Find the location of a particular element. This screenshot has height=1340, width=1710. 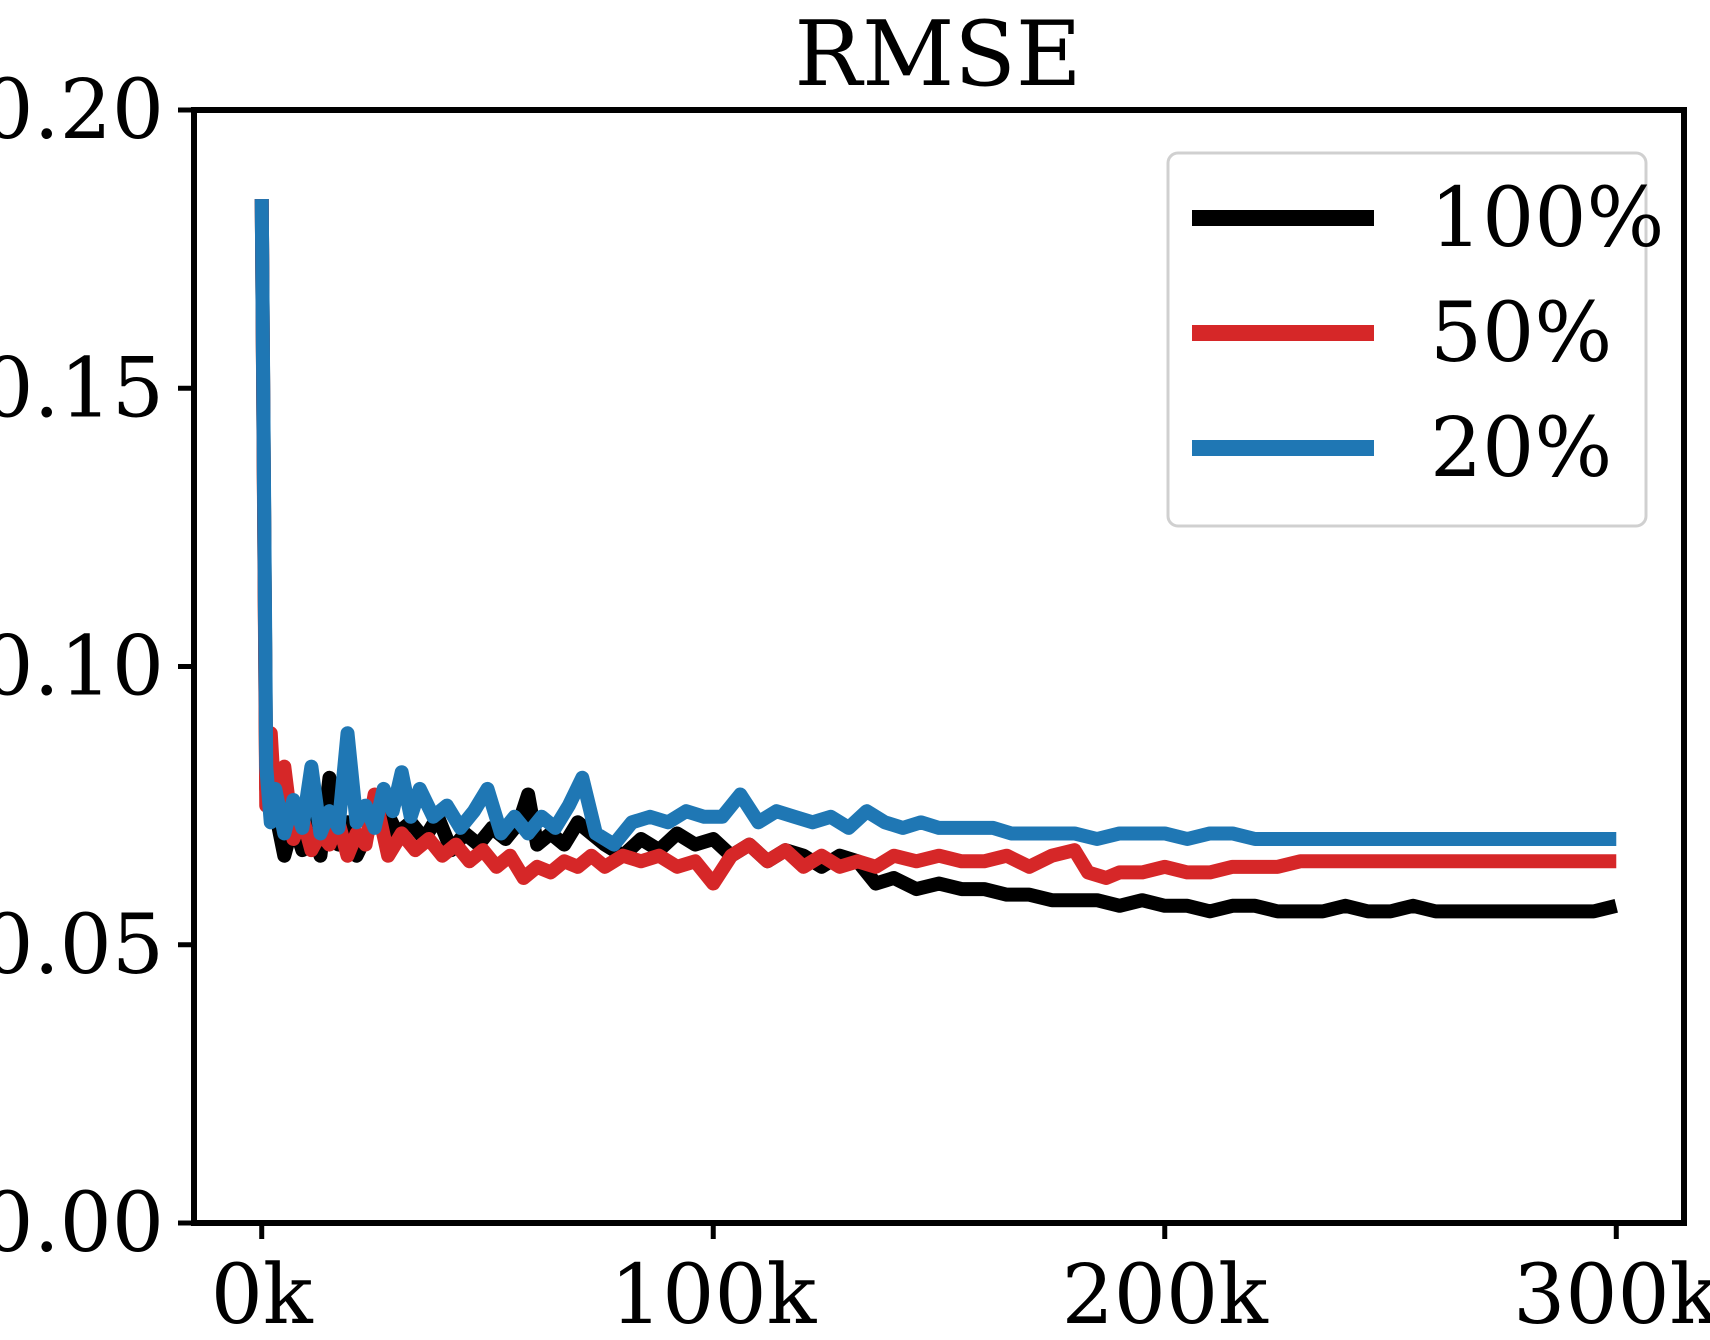

legend-label-2: 20% is located at coordinates (1521, 448).